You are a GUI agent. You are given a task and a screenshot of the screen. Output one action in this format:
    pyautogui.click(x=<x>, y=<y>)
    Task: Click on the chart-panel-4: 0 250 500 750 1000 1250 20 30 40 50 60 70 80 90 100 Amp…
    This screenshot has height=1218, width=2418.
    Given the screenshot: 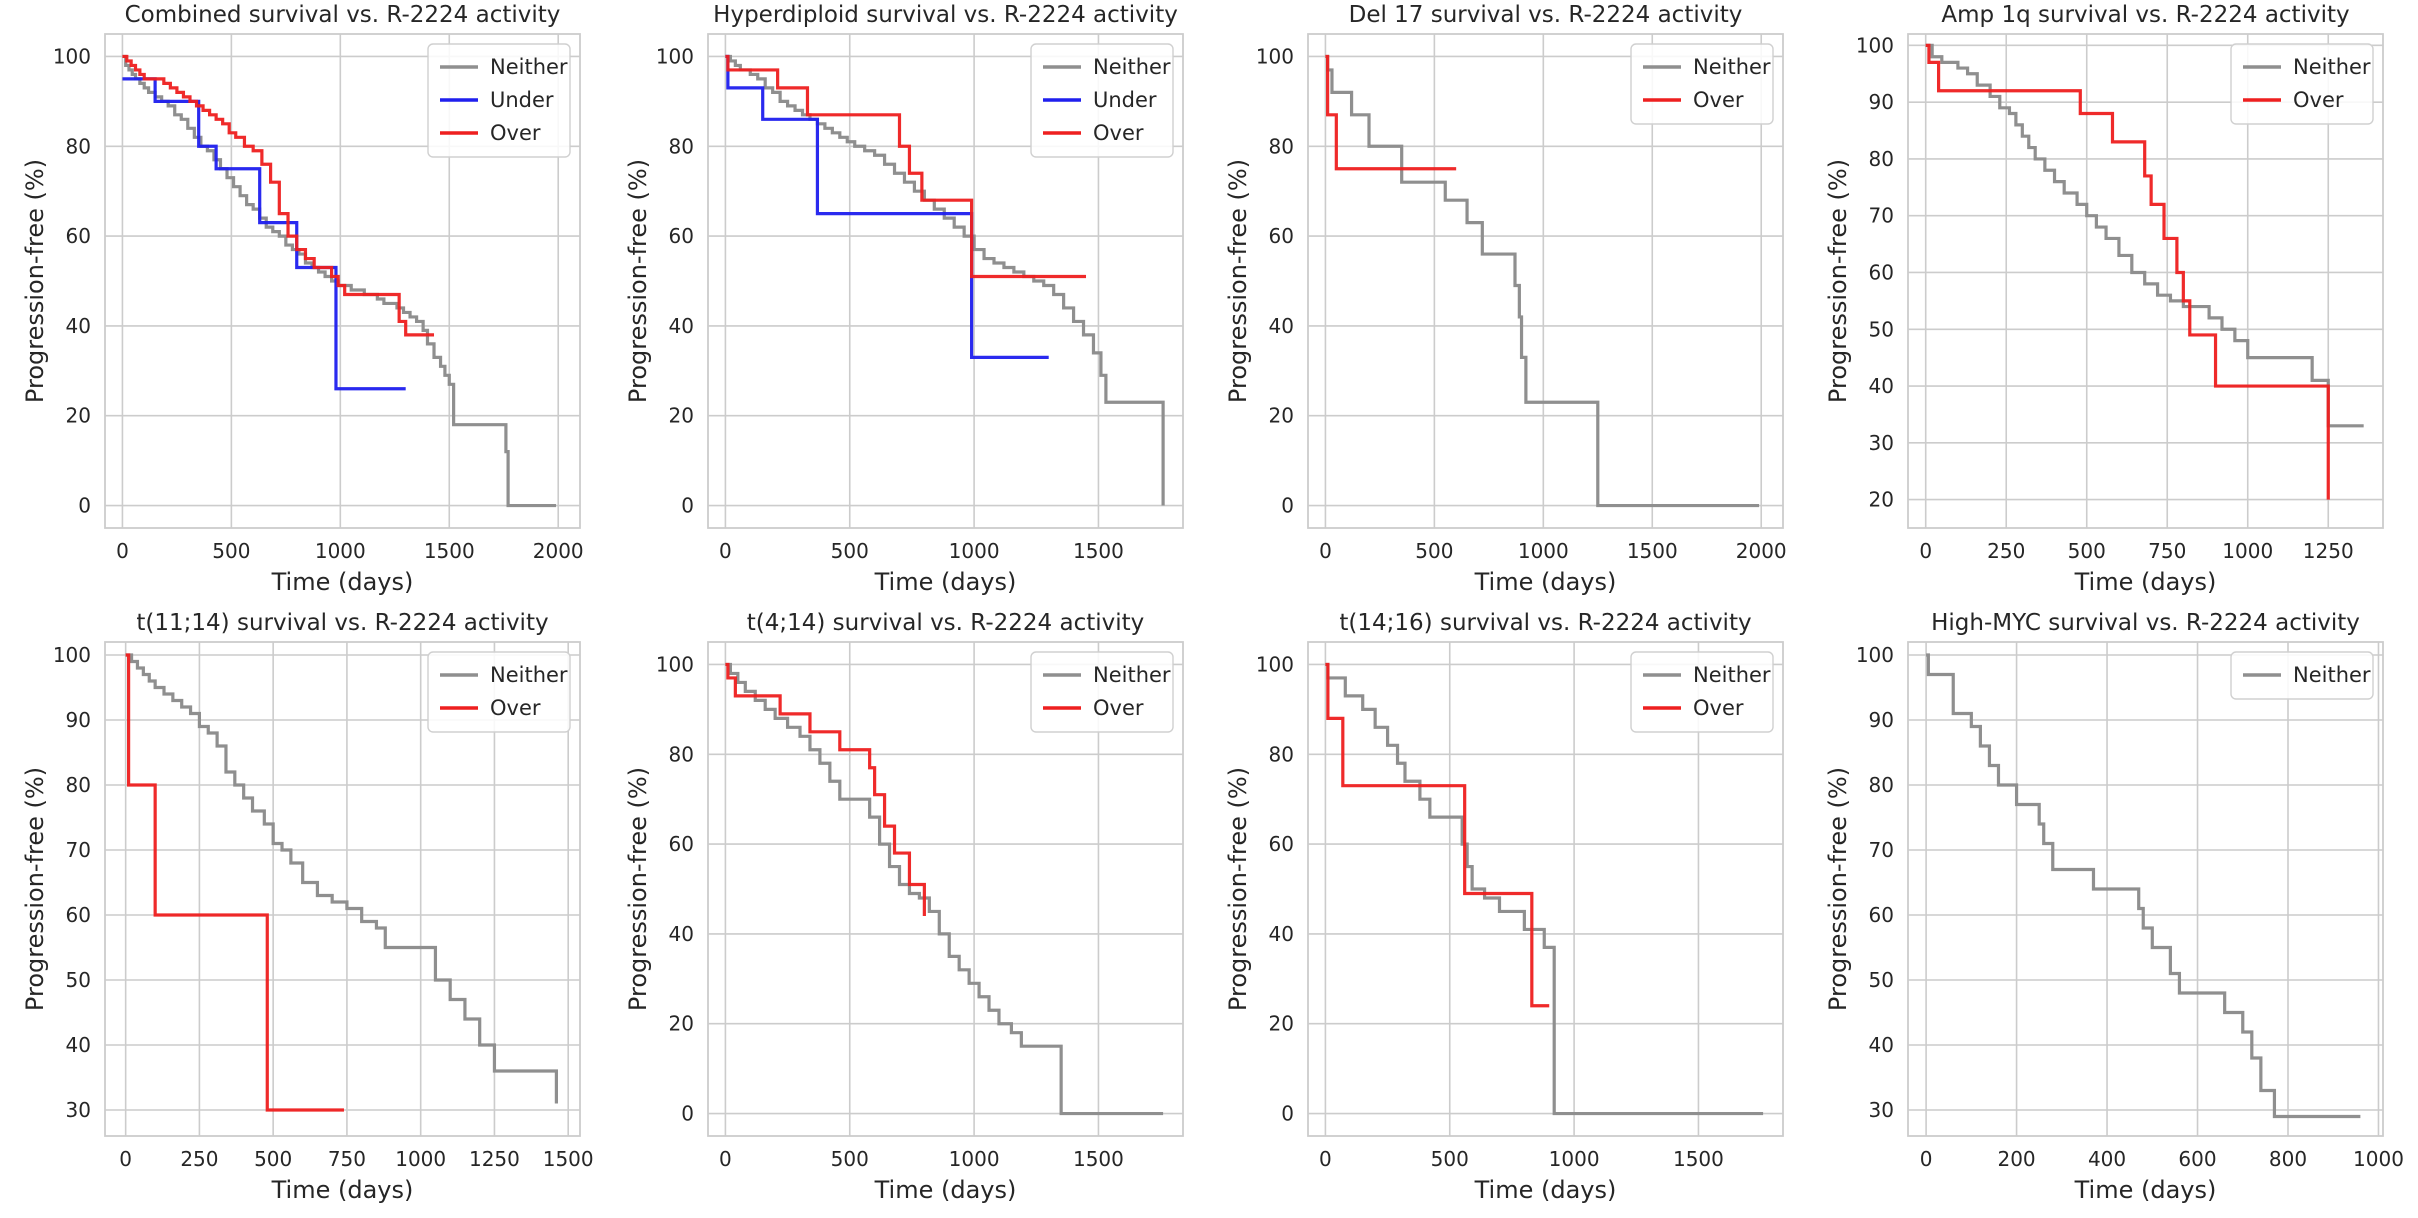 What is the action you would take?
    pyautogui.click(x=2104, y=299)
    